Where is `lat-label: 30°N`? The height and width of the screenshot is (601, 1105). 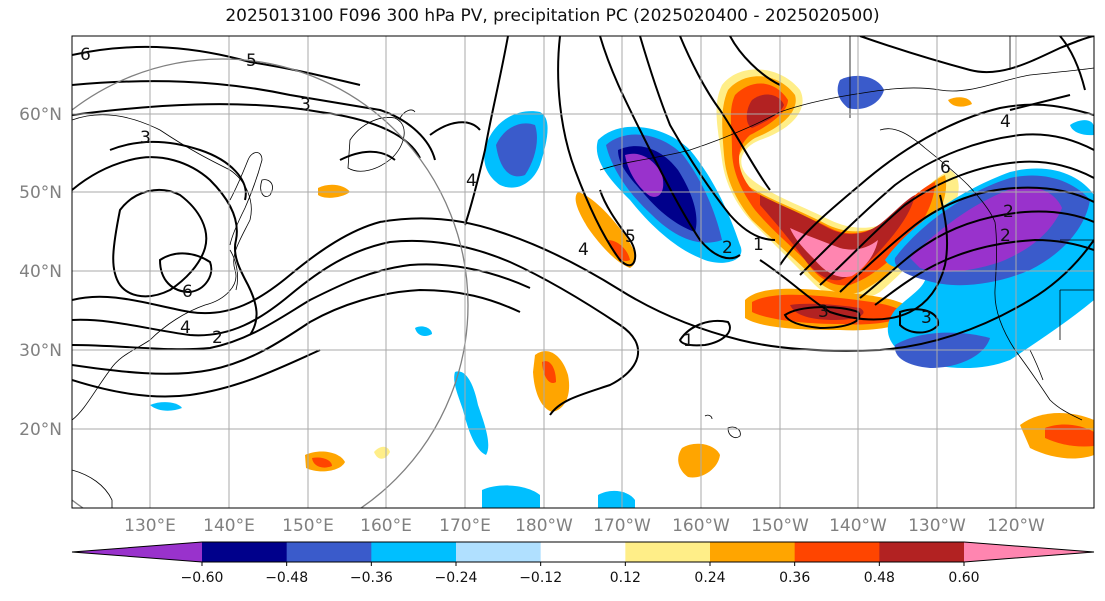
lat-label: 30°N is located at coordinates (40, 351).